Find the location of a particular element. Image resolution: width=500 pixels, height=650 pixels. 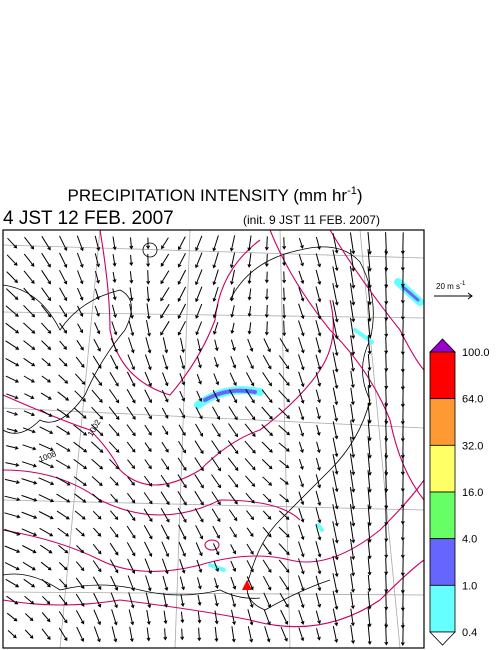

colorbar-over is located at coordinates (442, 345).